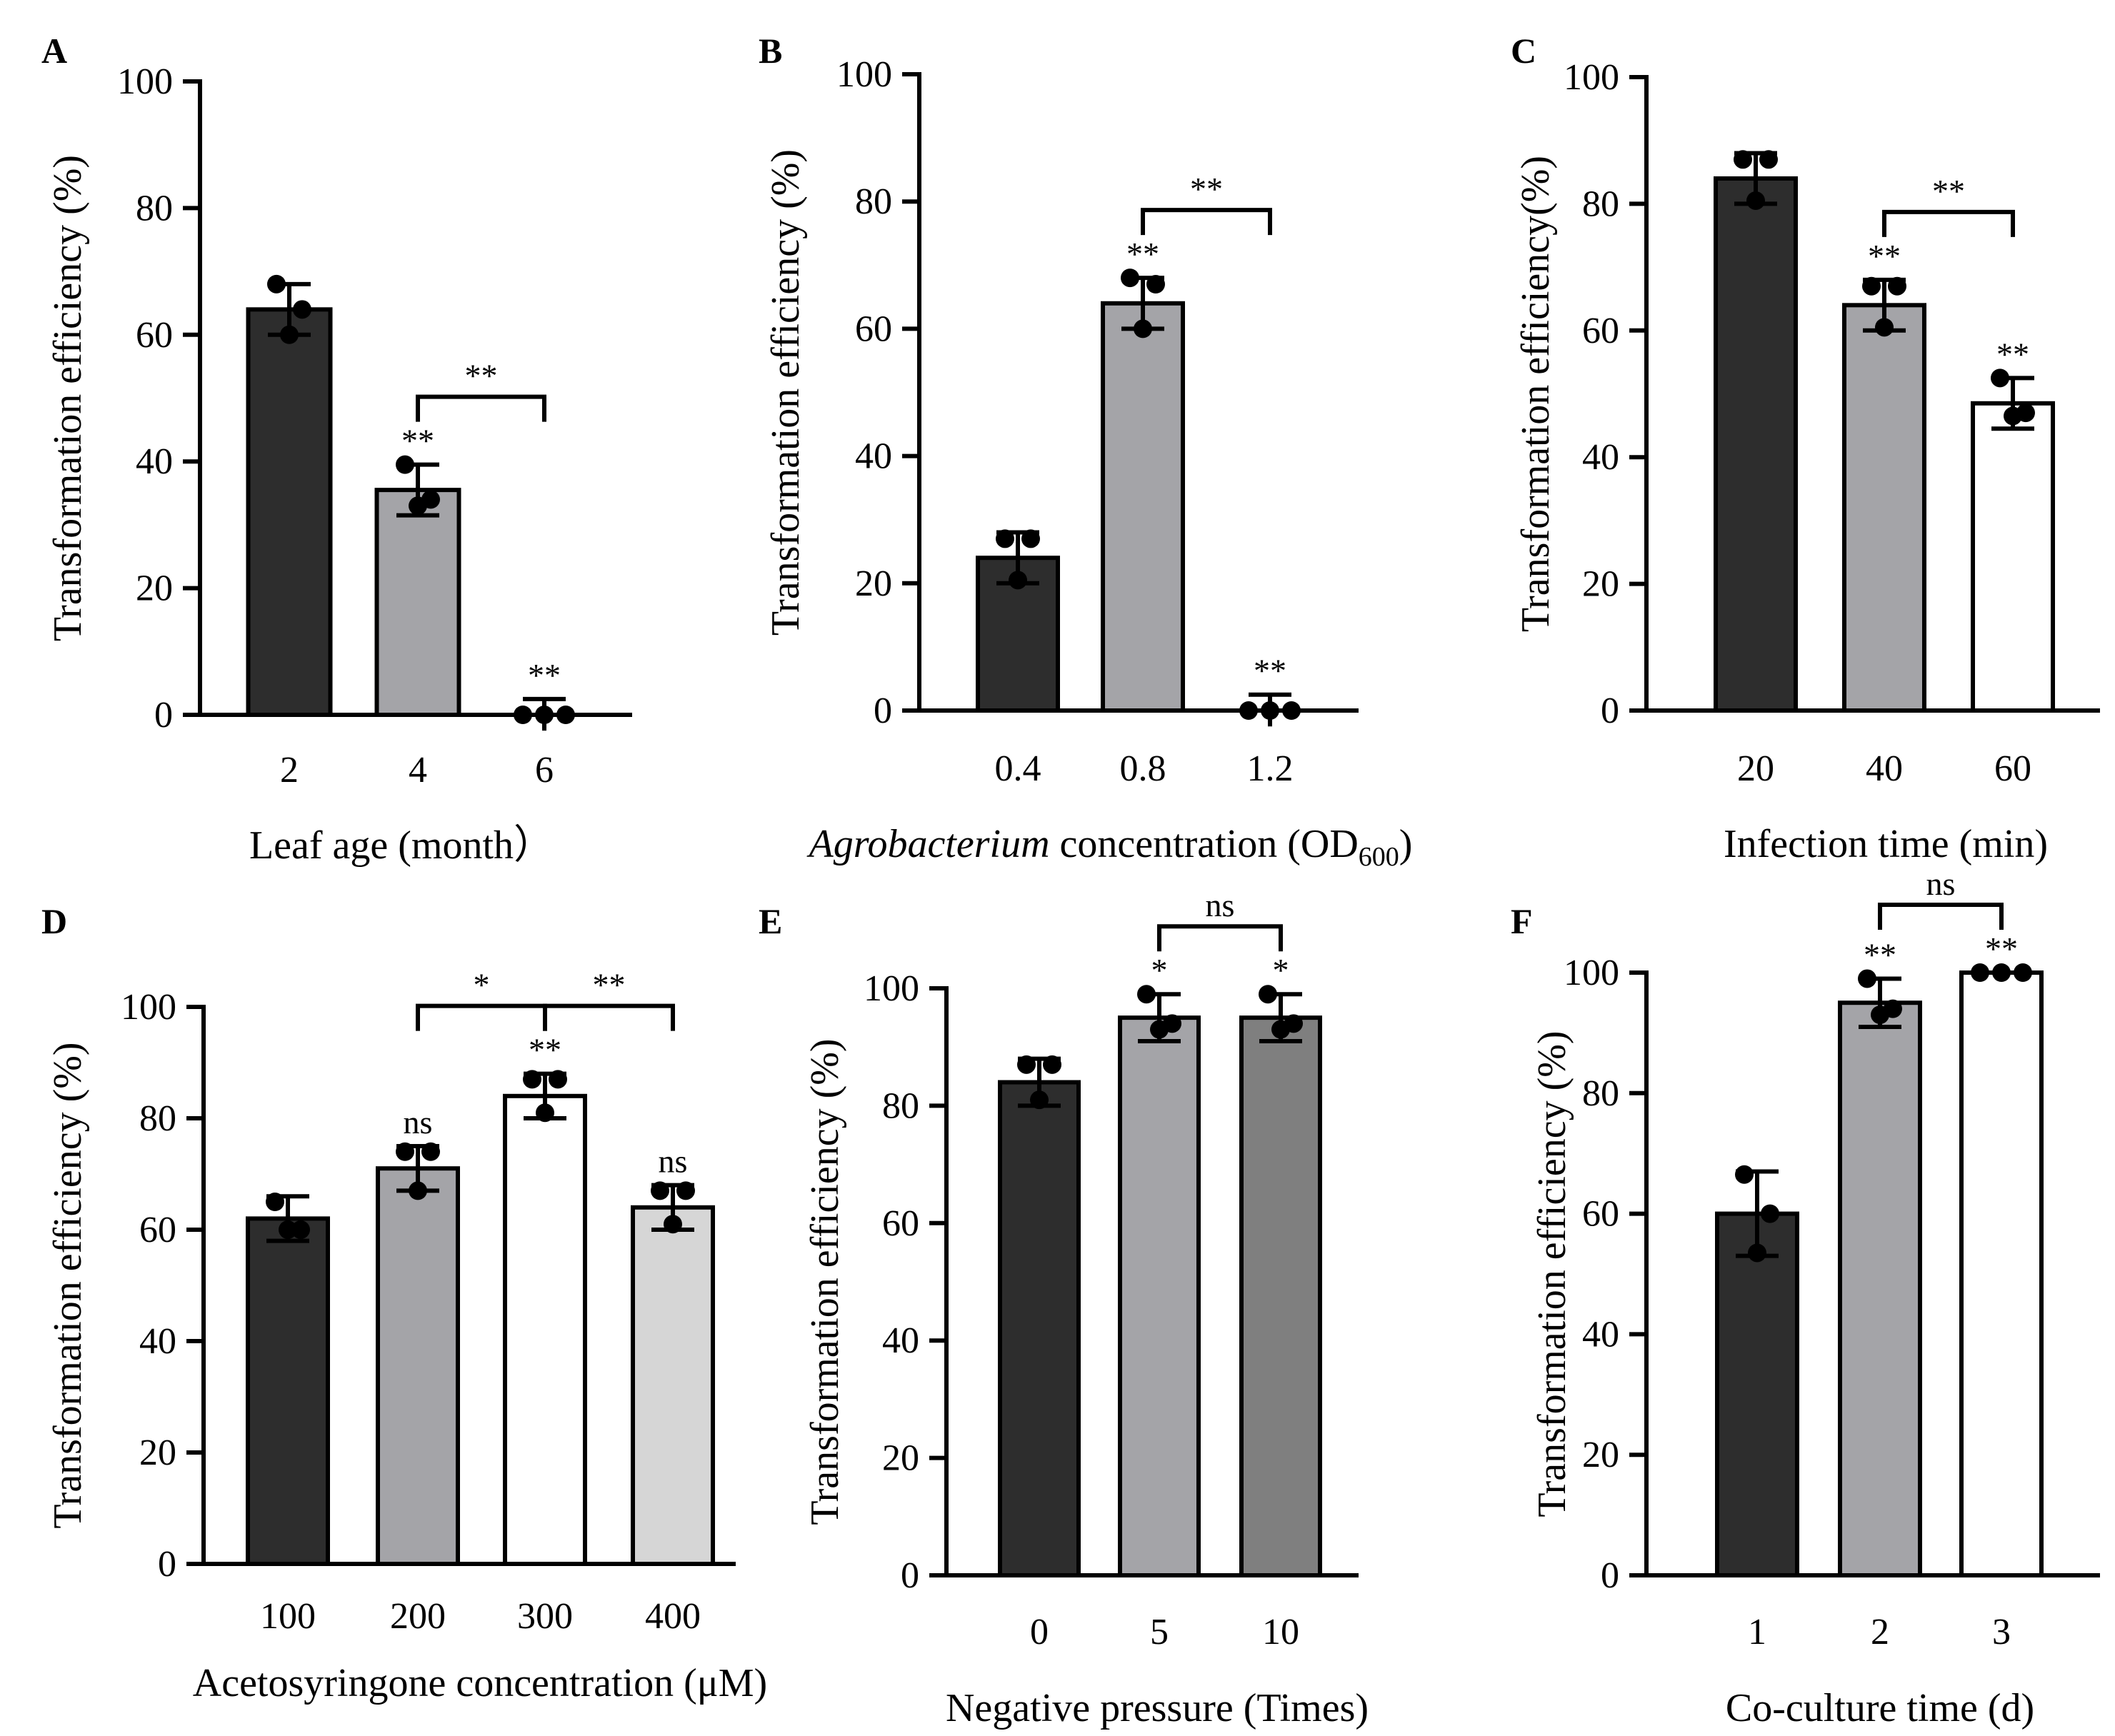  Describe the element at coordinates (1880, 1632) in the screenshot. I see `panel-f-x-tick-label: 2` at that location.